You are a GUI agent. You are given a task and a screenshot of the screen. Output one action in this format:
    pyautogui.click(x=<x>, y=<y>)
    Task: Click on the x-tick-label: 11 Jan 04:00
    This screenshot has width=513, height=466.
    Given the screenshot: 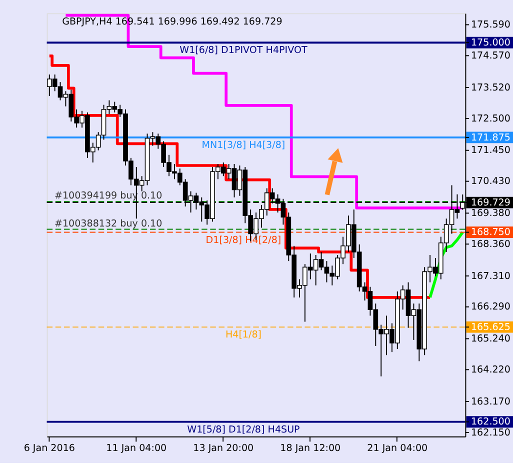 What is the action you would take?
    pyautogui.click(x=136, y=448)
    